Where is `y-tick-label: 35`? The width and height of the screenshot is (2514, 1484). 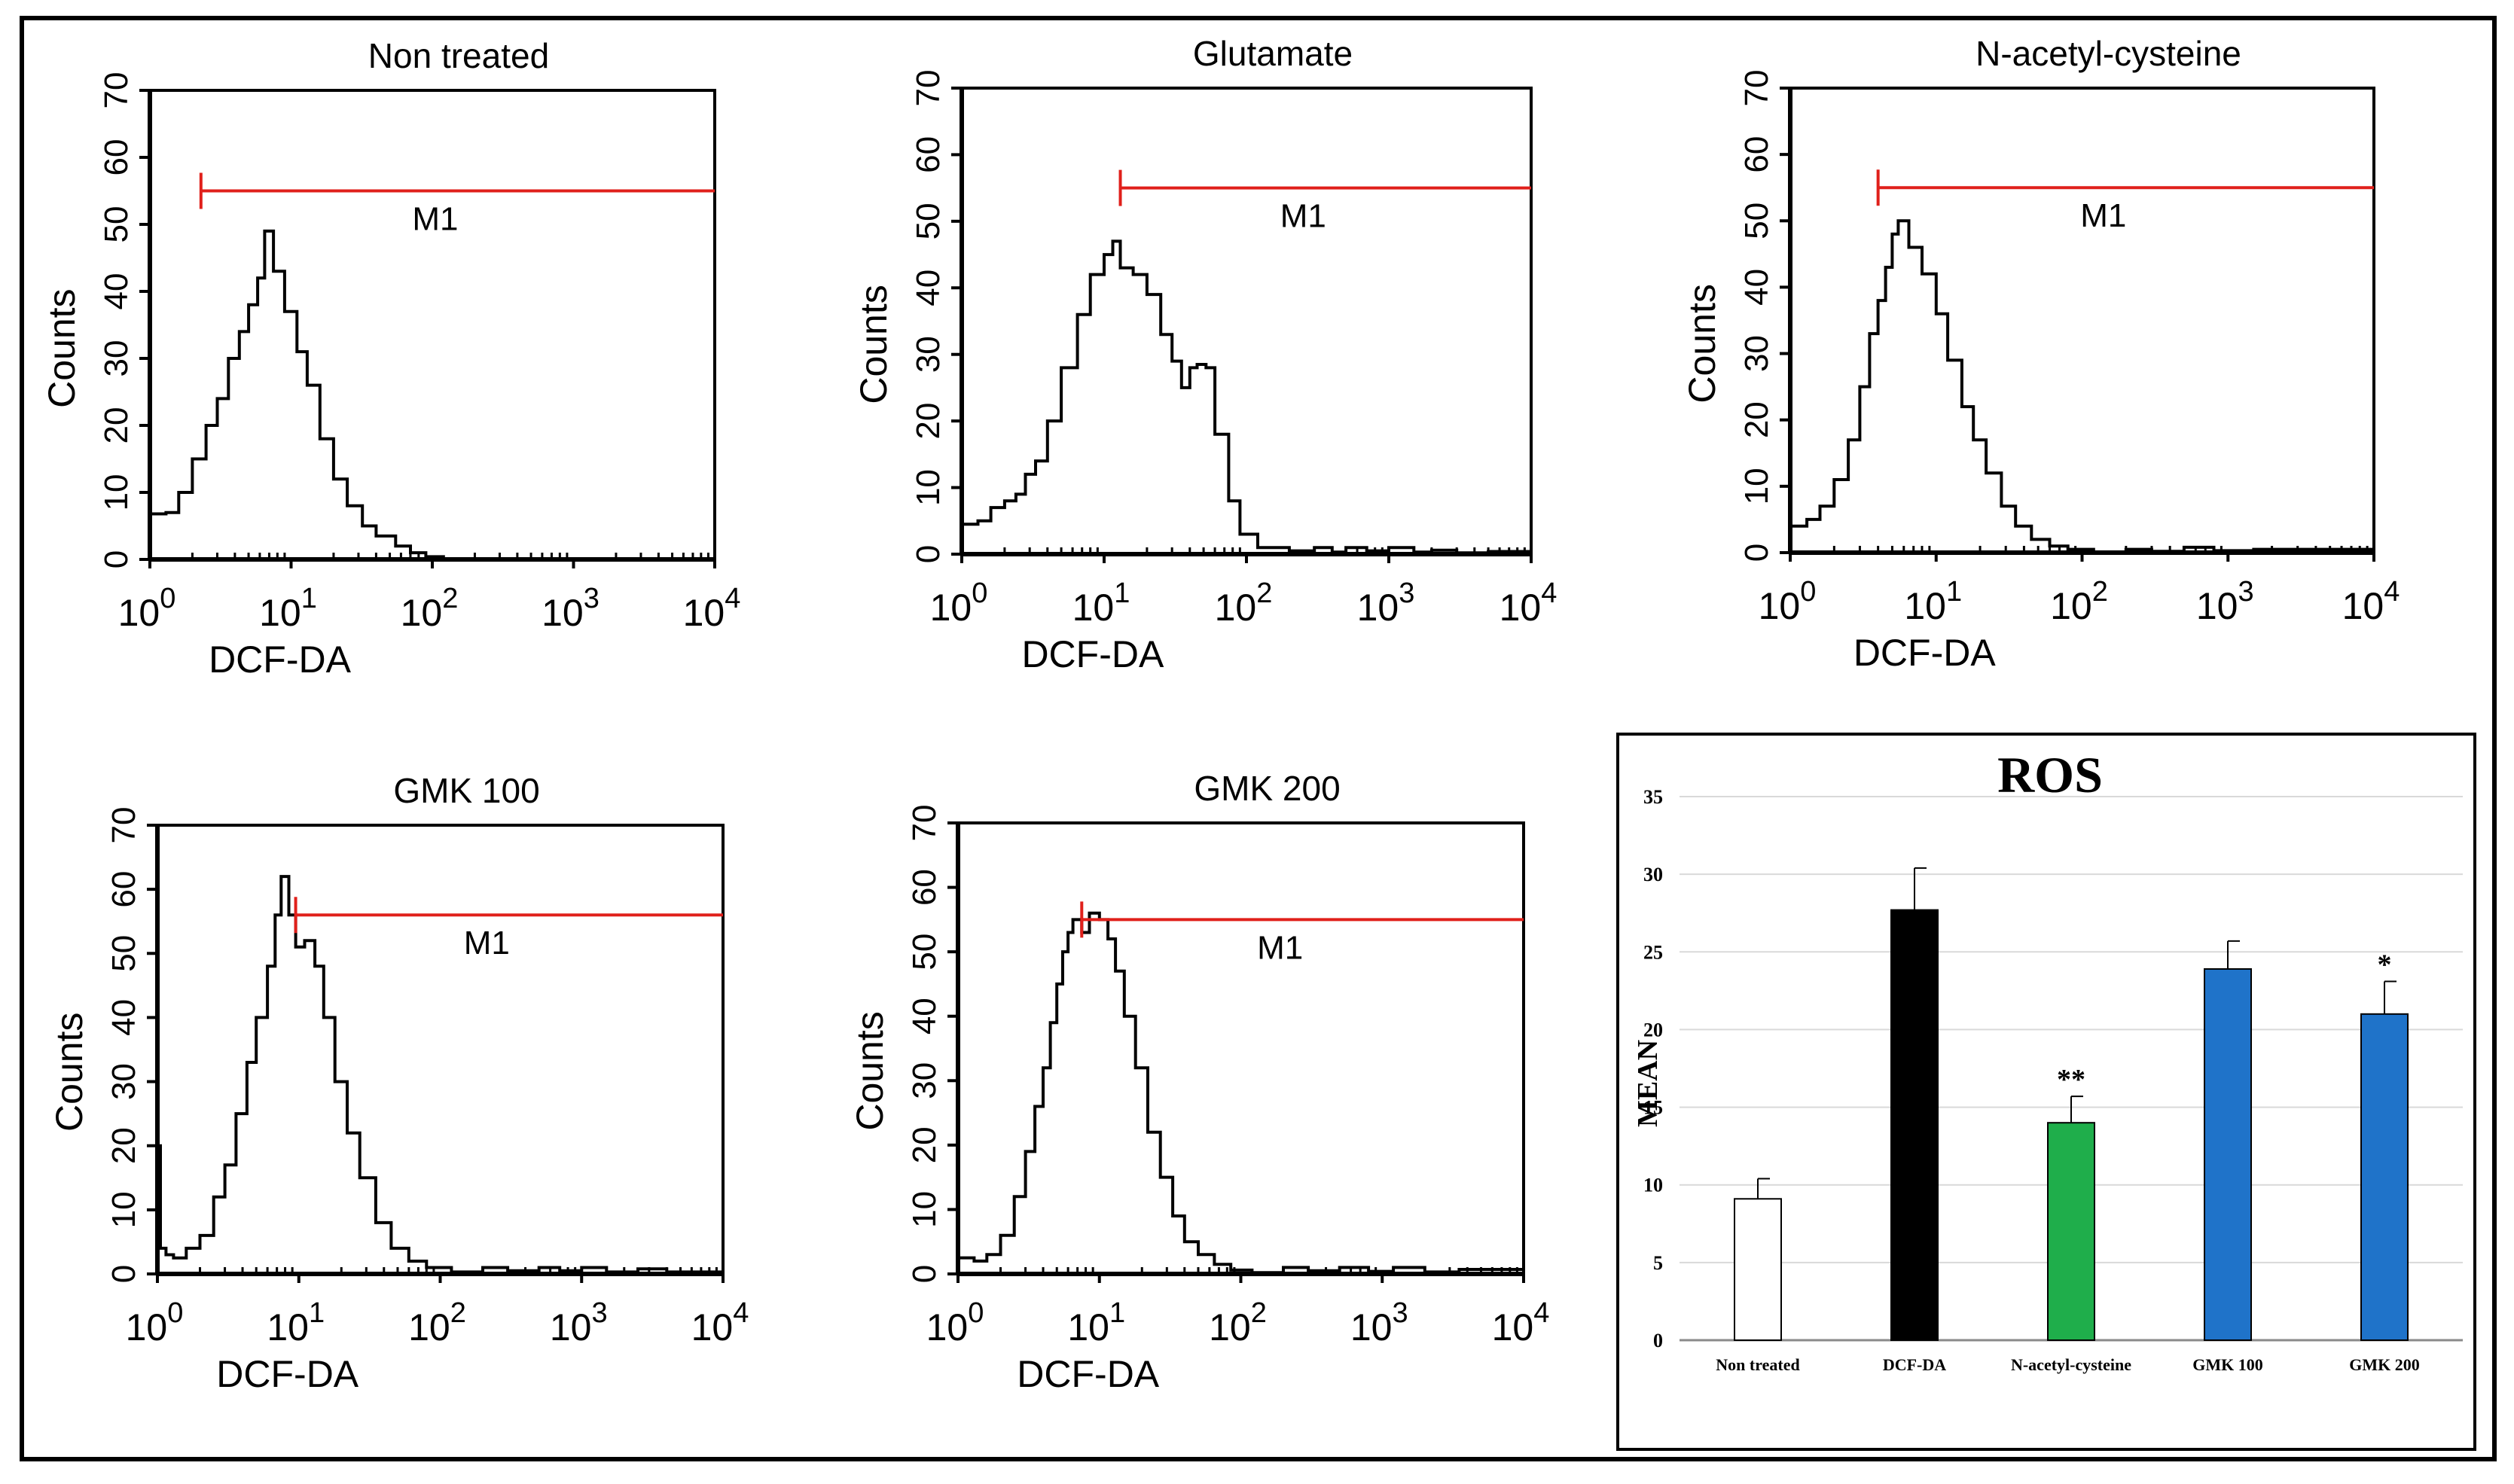
y-tick-label: 35 is located at coordinates (1653, 797).